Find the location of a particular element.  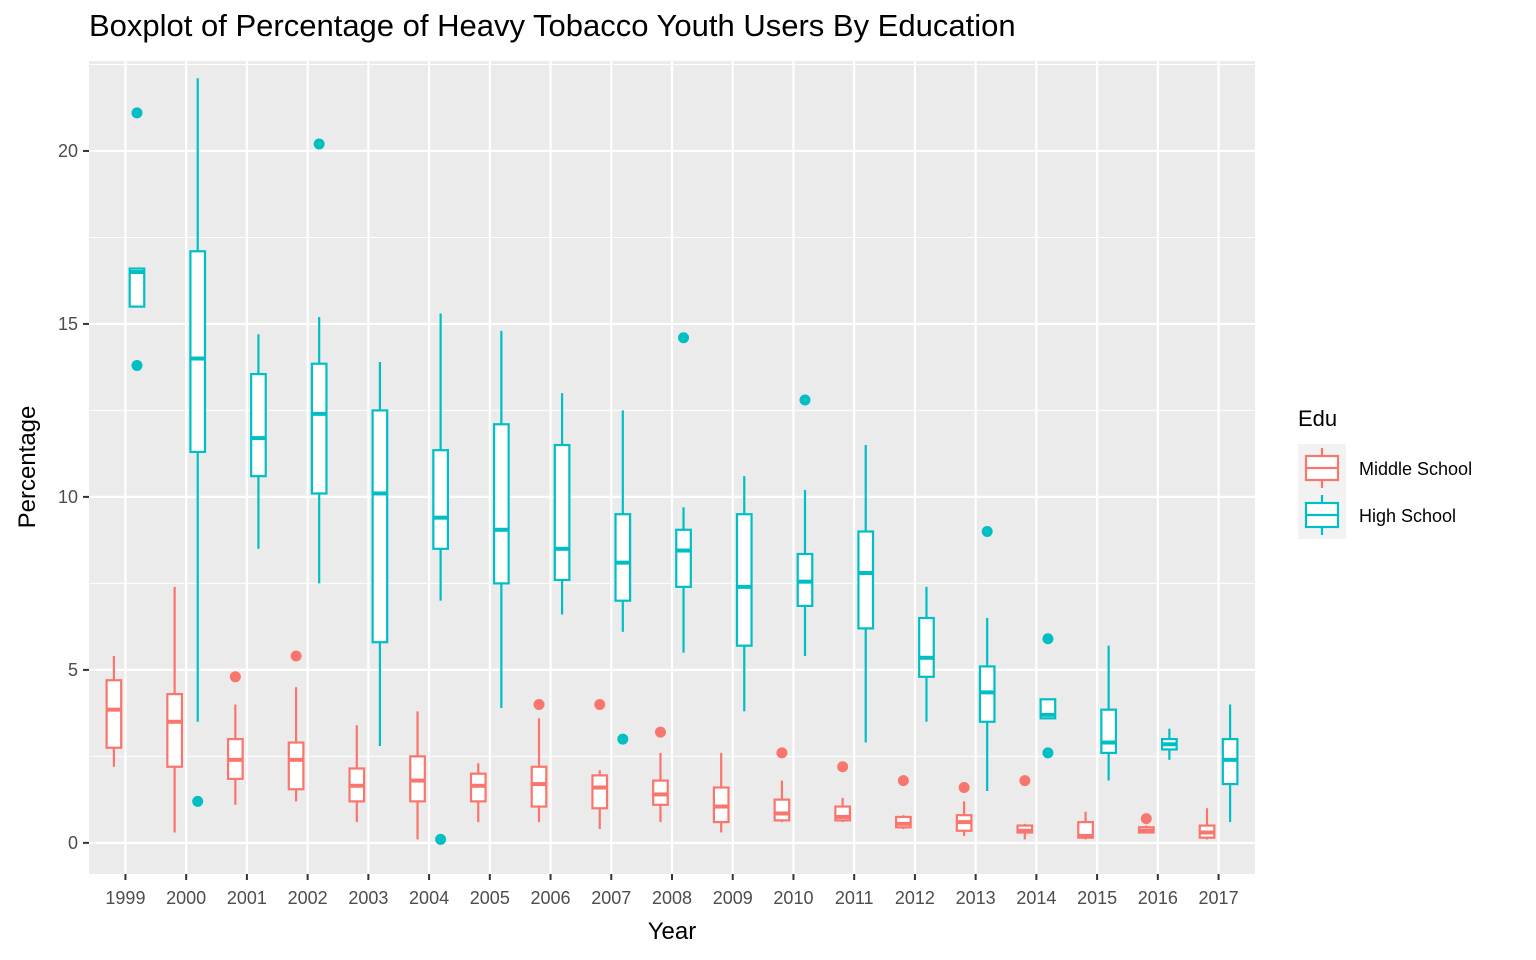

box-middle-school-2004 is located at coordinates (417, 775).